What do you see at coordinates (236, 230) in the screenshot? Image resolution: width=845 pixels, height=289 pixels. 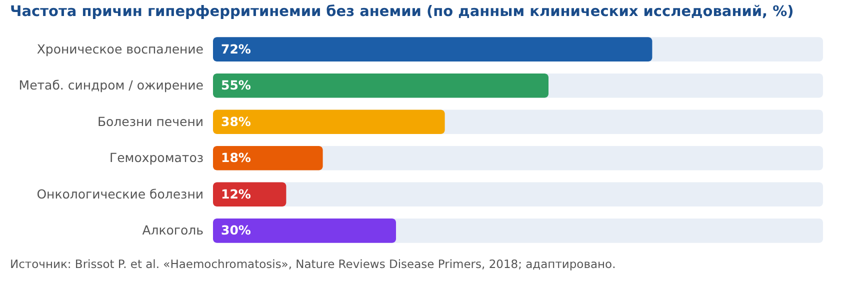 I see `data-label: 30%` at bounding box center [236, 230].